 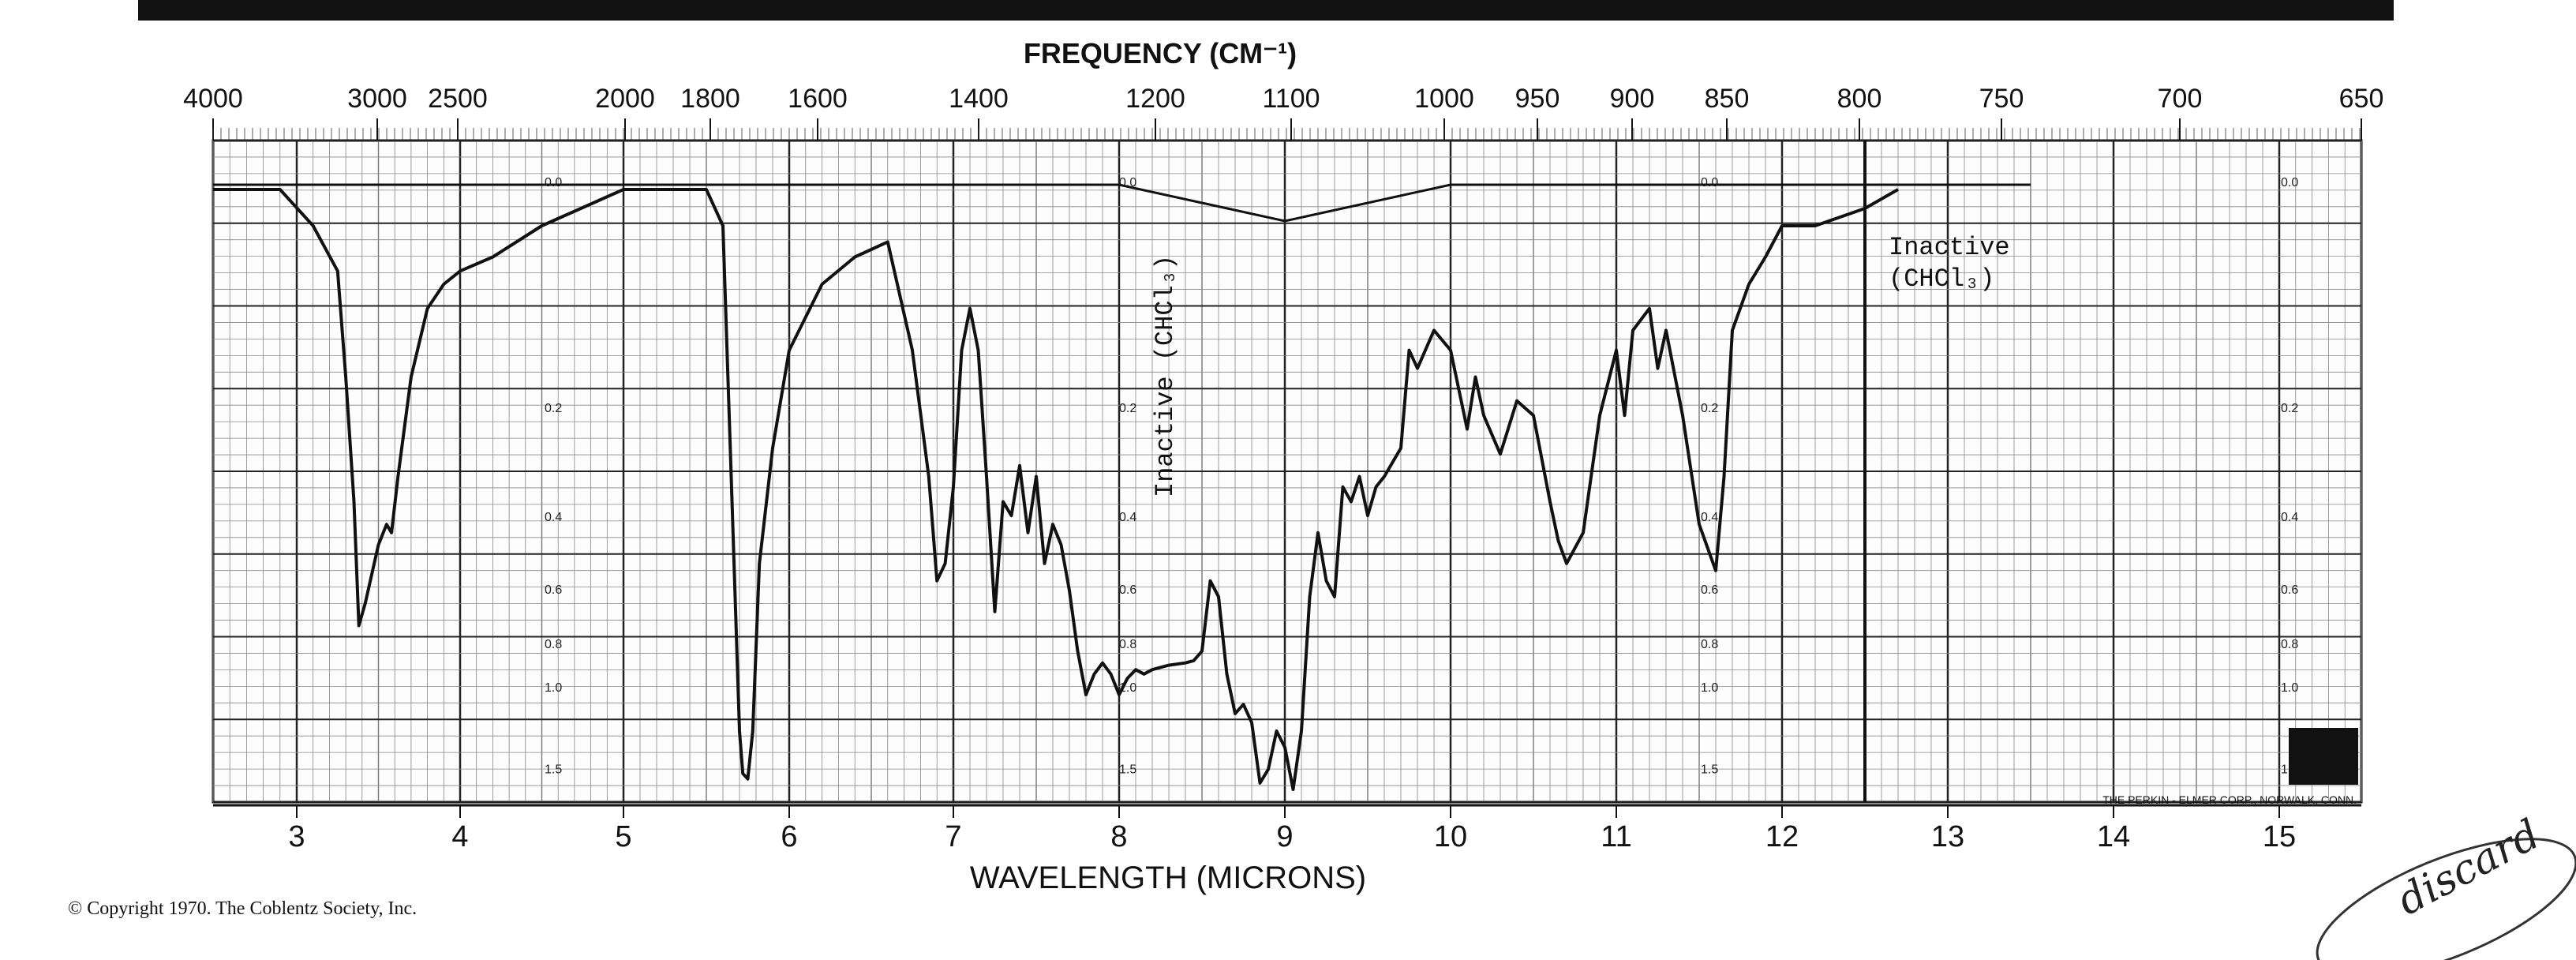 What do you see at coordinates (2001, 99) in the screenshot?
I see `top-tick-label: 750` at bounding box center [2001, 99].